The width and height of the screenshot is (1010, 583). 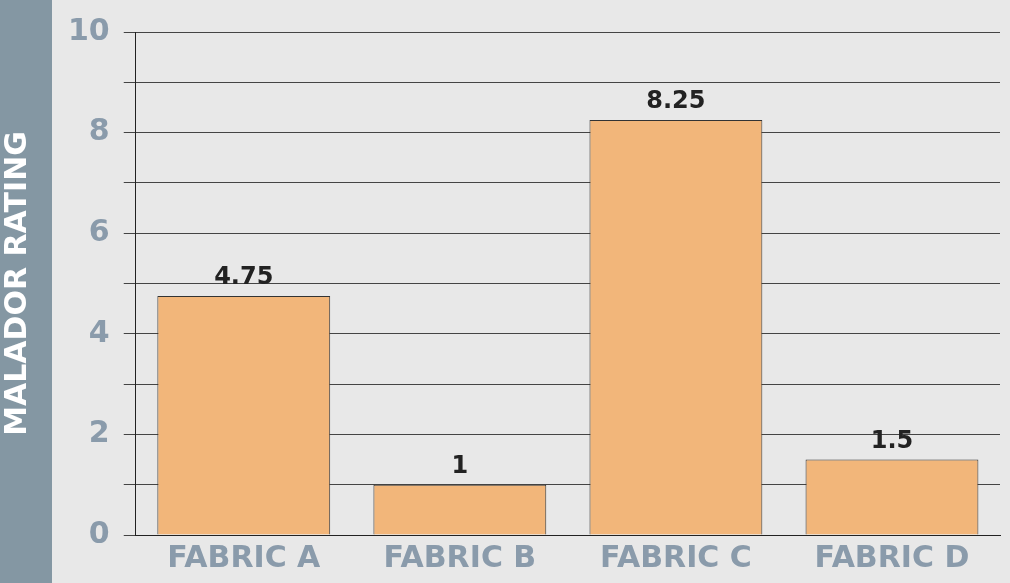 What do you see at coordinates (460, 556) in the screenshot?
I see `x-tick-label: FABRIC B` at bounding box center [460, 556].